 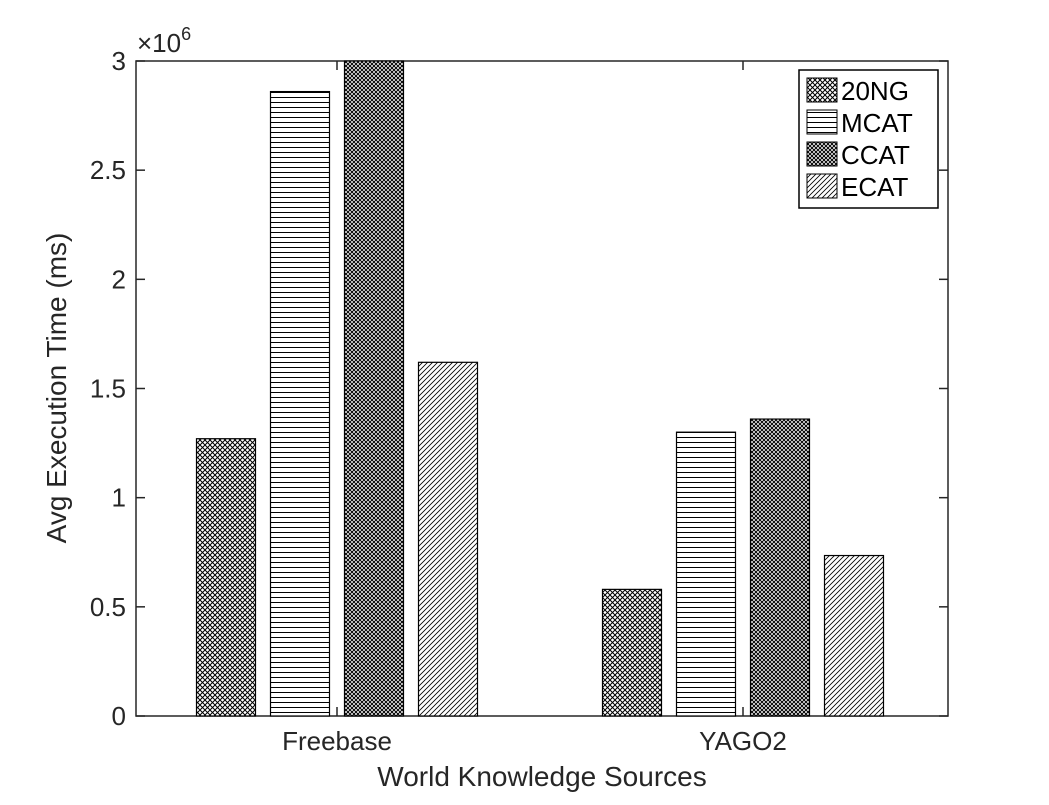 What do you see at coordinates (743, 741) in the screenshot?
I see `x-tick-label: YAGO2` at bounding box center [743, 741].